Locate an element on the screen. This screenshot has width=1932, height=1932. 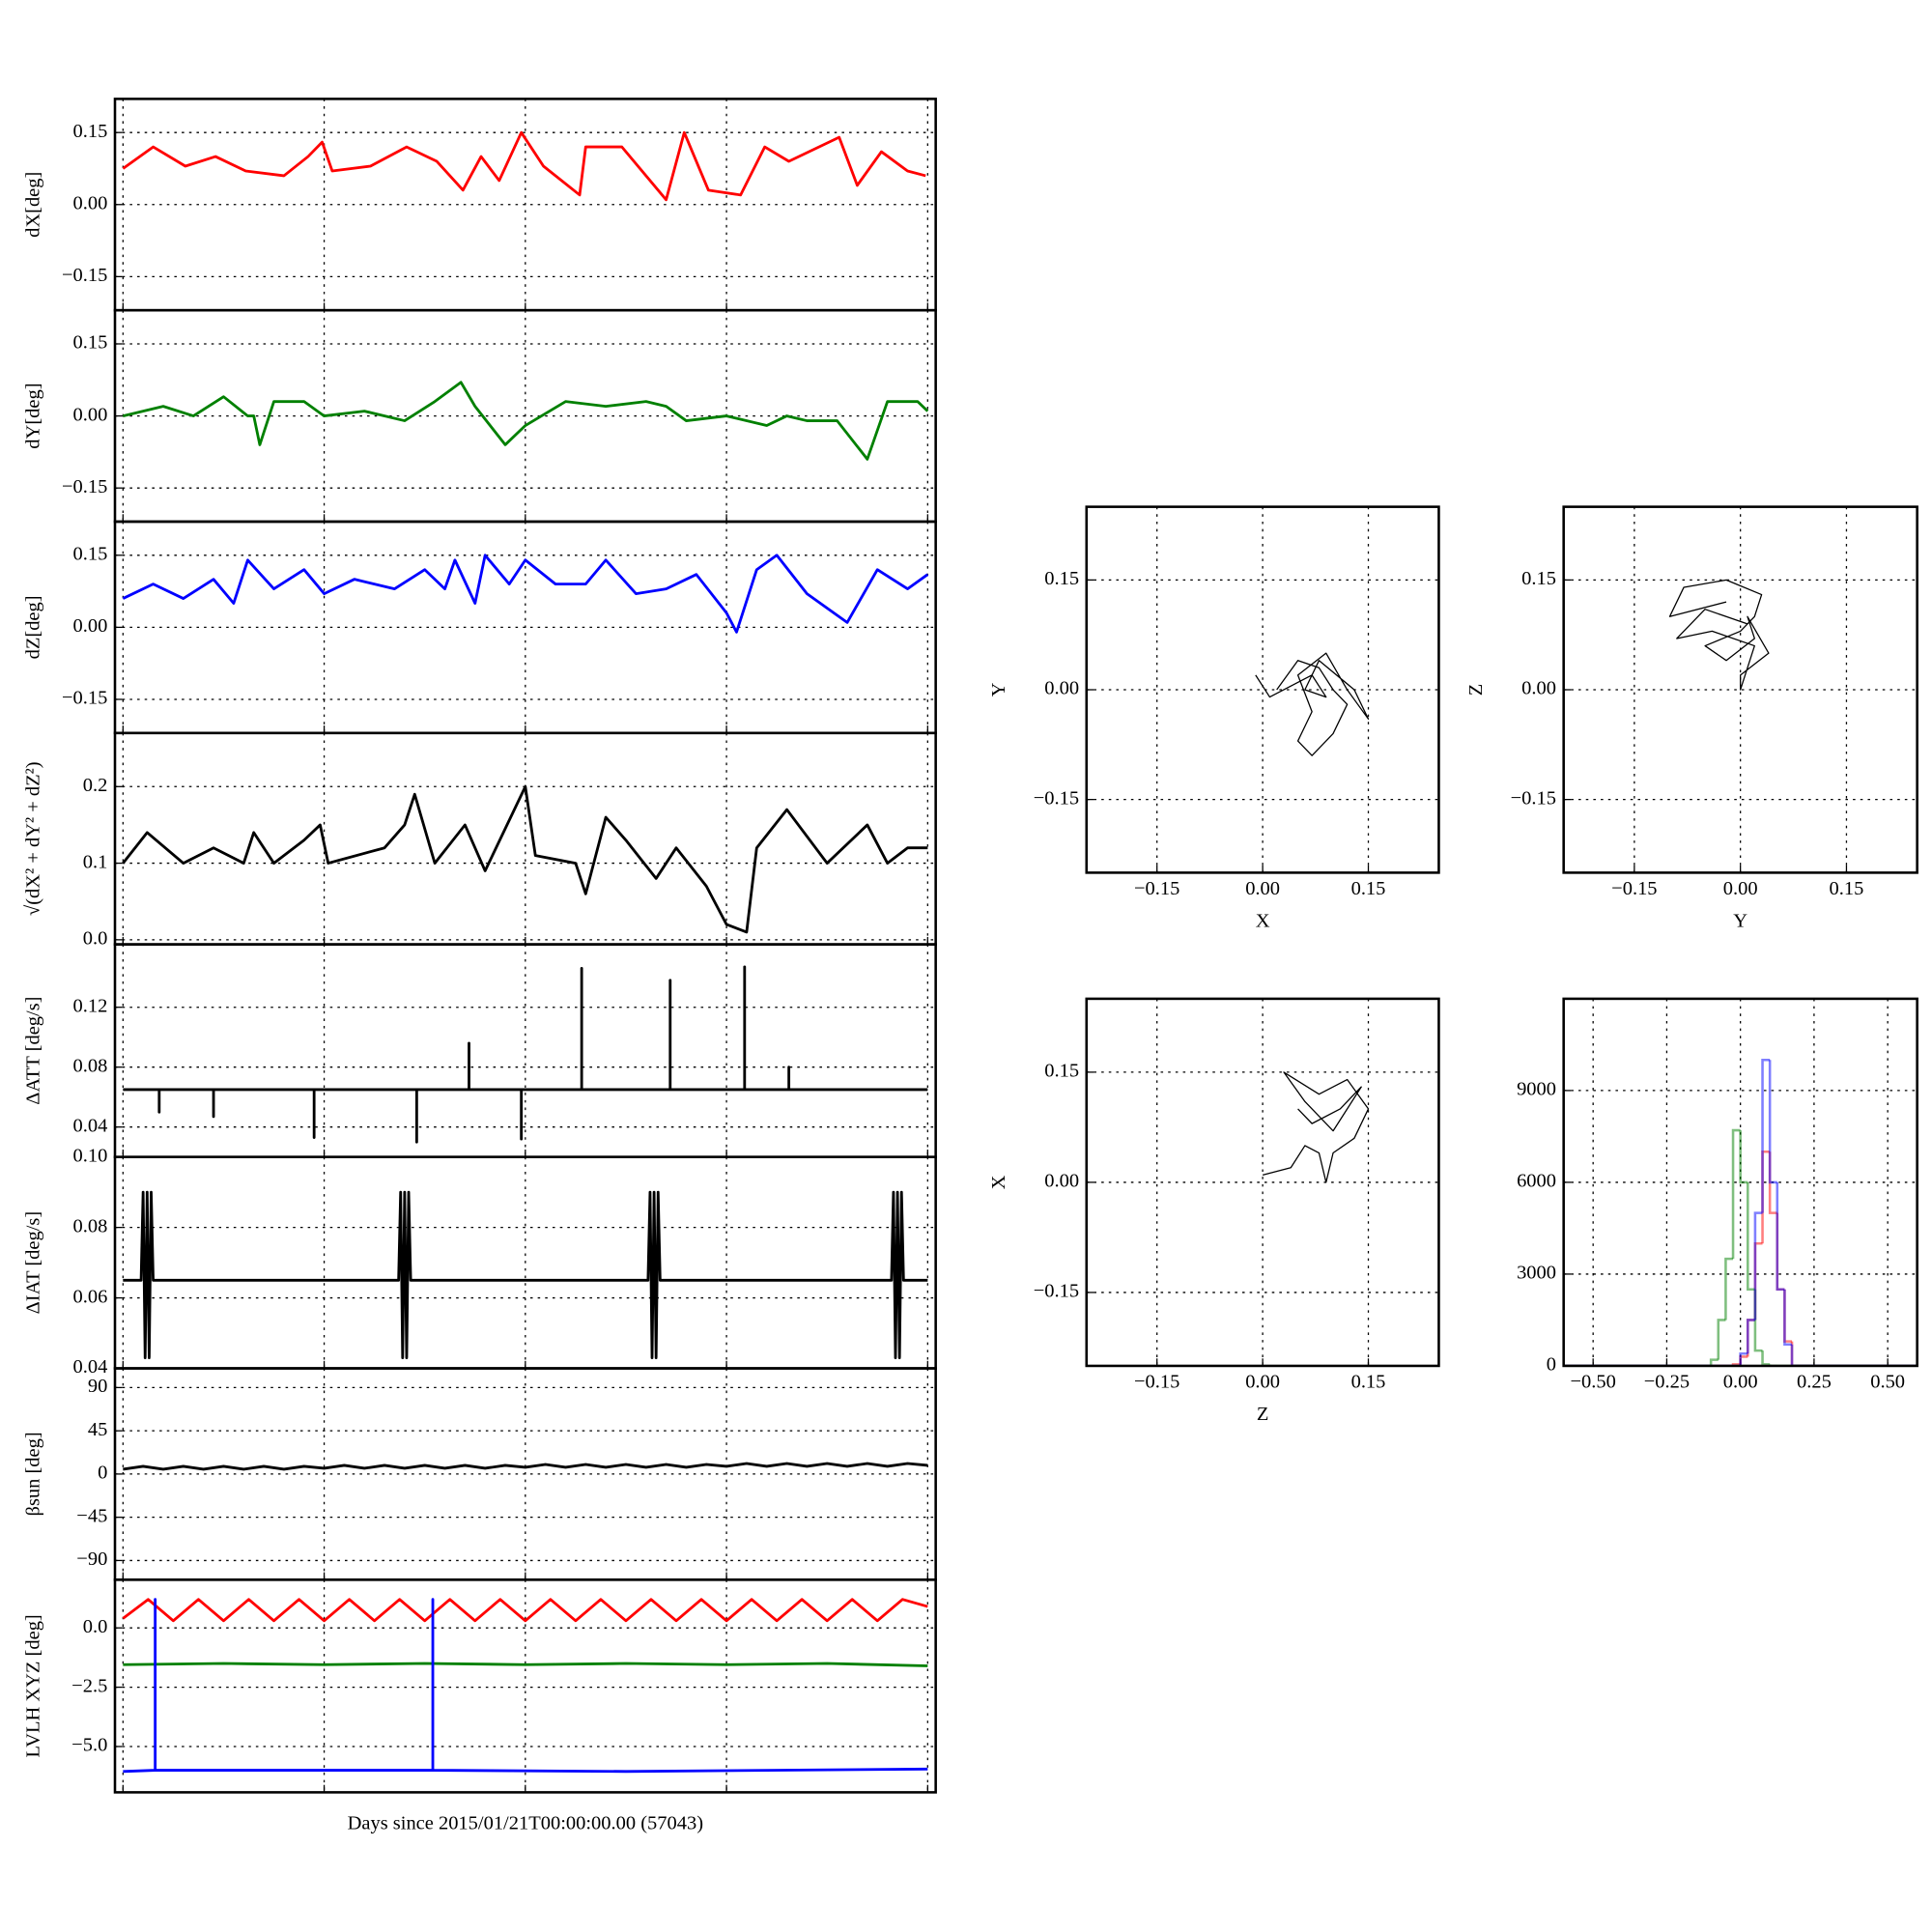
y-tick-label: 6000 is located at coordinates (1536, 1181).